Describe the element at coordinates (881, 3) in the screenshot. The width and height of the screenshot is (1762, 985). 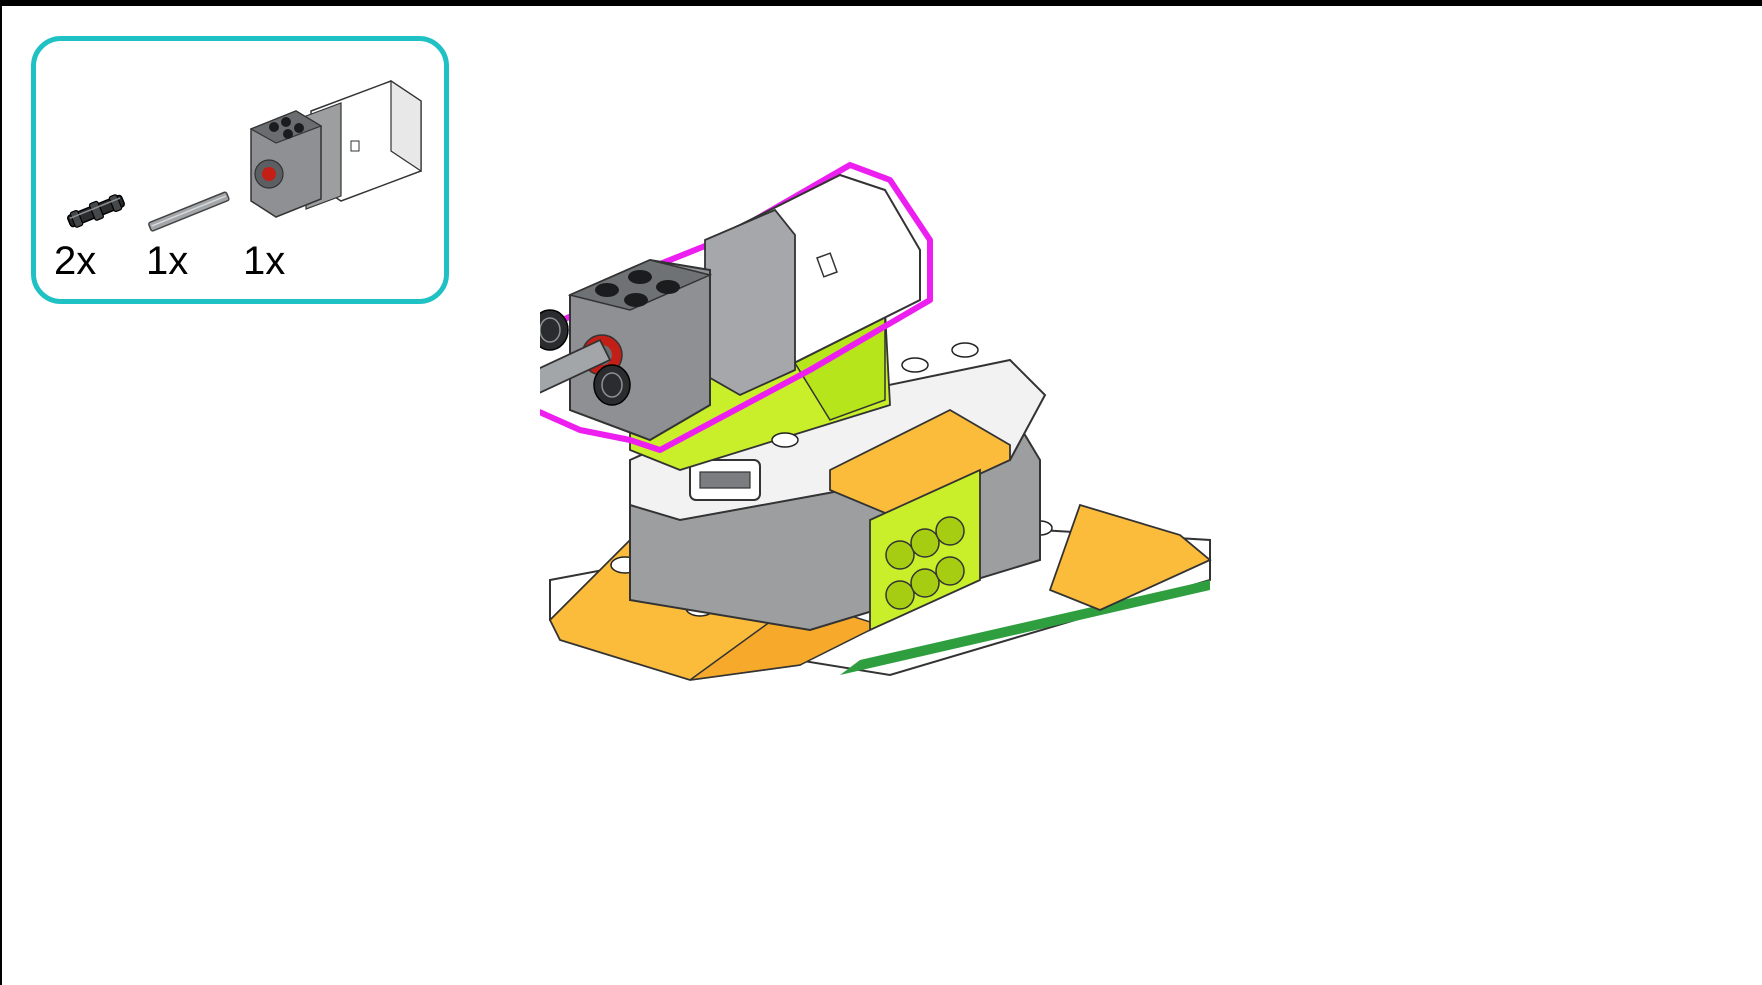
I see `top-border` at that location.